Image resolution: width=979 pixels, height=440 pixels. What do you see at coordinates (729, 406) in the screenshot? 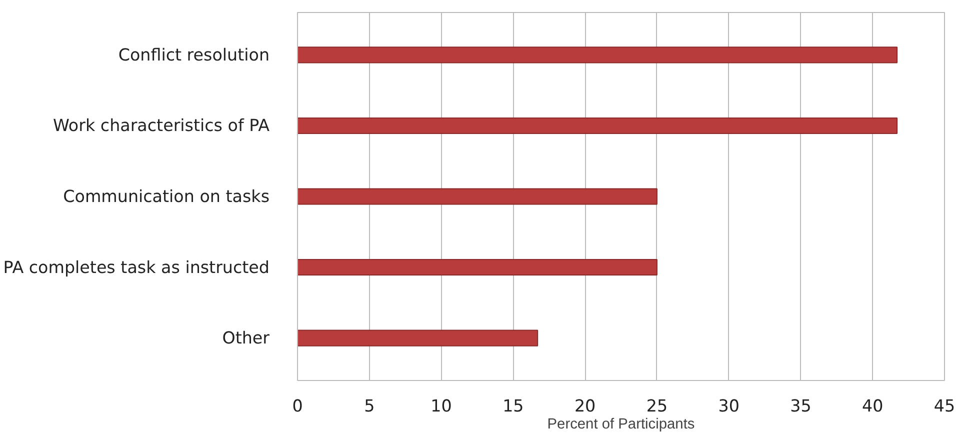
I see `x-tick-label: 30` at bounding box center [729, 406].